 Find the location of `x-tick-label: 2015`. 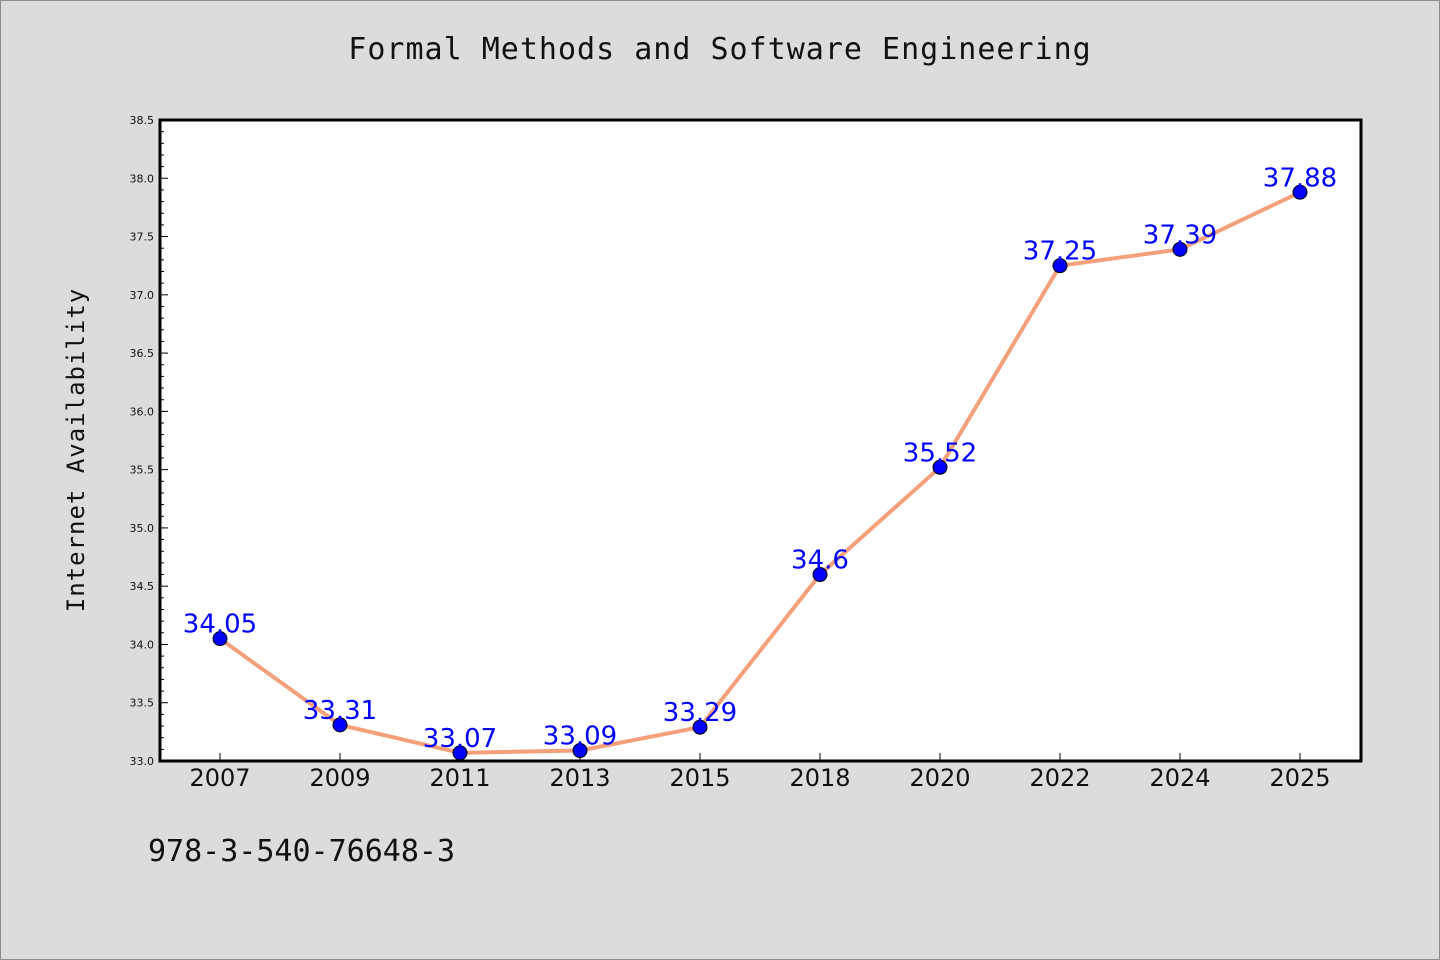

x-tick-label: 2015 is located at coordinates (699, 778).